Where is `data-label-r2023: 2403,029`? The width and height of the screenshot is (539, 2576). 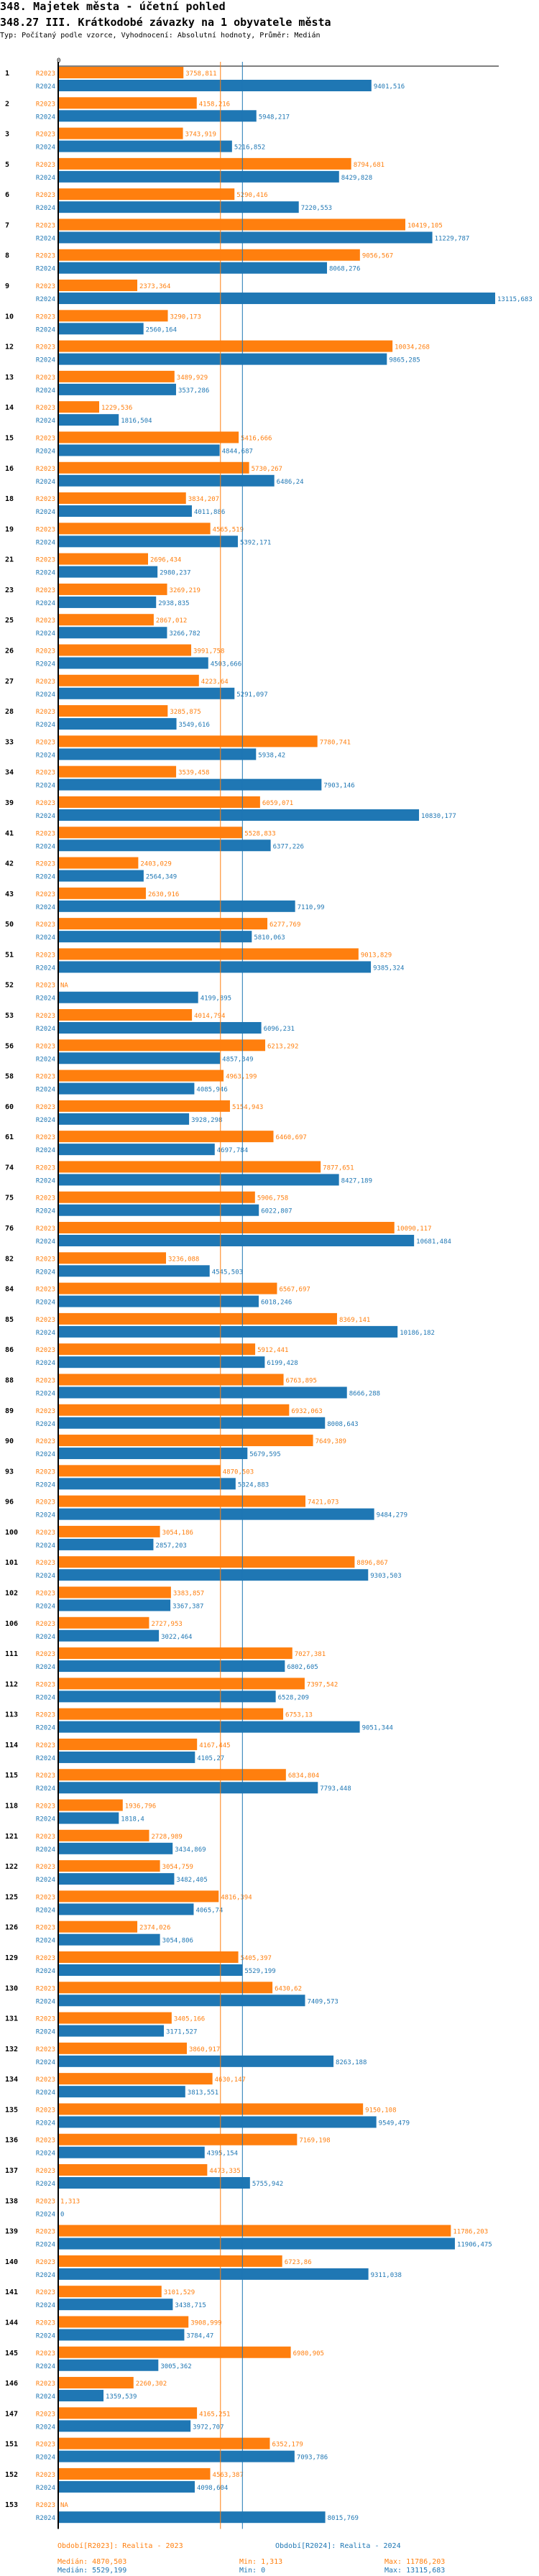
data-label-r2023: 2403,029 is located at coordinates (155, 864).